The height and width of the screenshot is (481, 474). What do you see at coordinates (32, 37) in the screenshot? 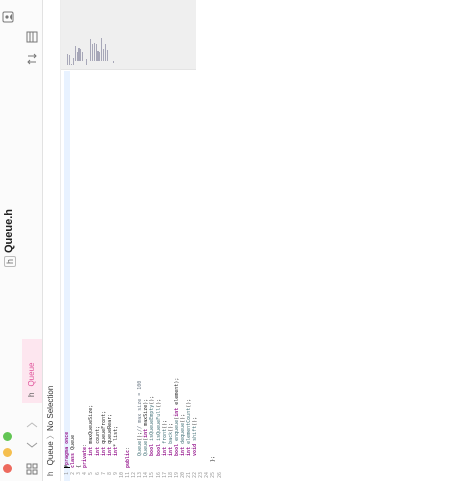
I see `editor-options-icon` at bounding box center [32, 37].